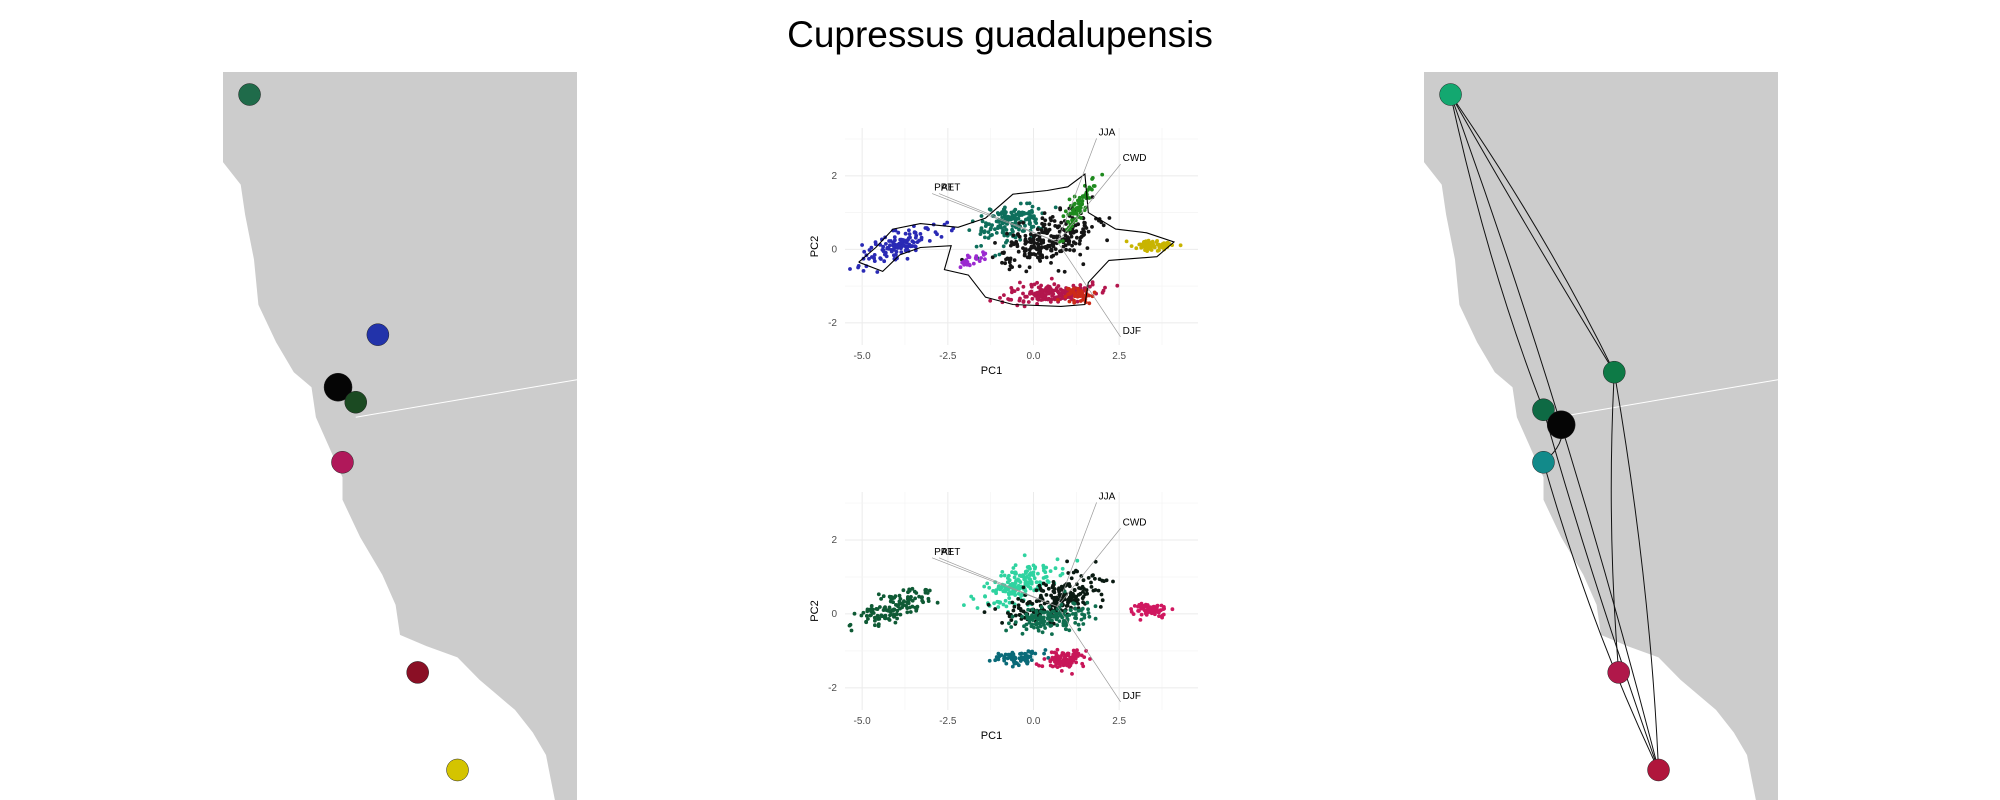  I want to click on x-tick-label: -5.0, so click(863, 721).